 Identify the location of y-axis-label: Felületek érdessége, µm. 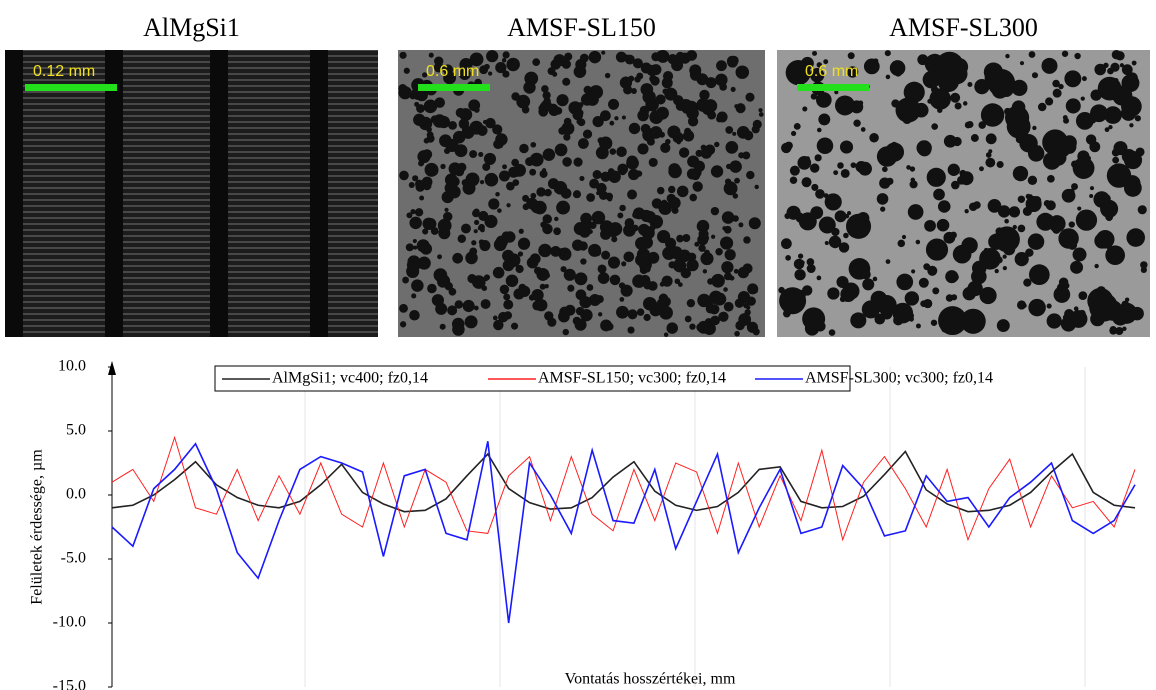
(37, 527).